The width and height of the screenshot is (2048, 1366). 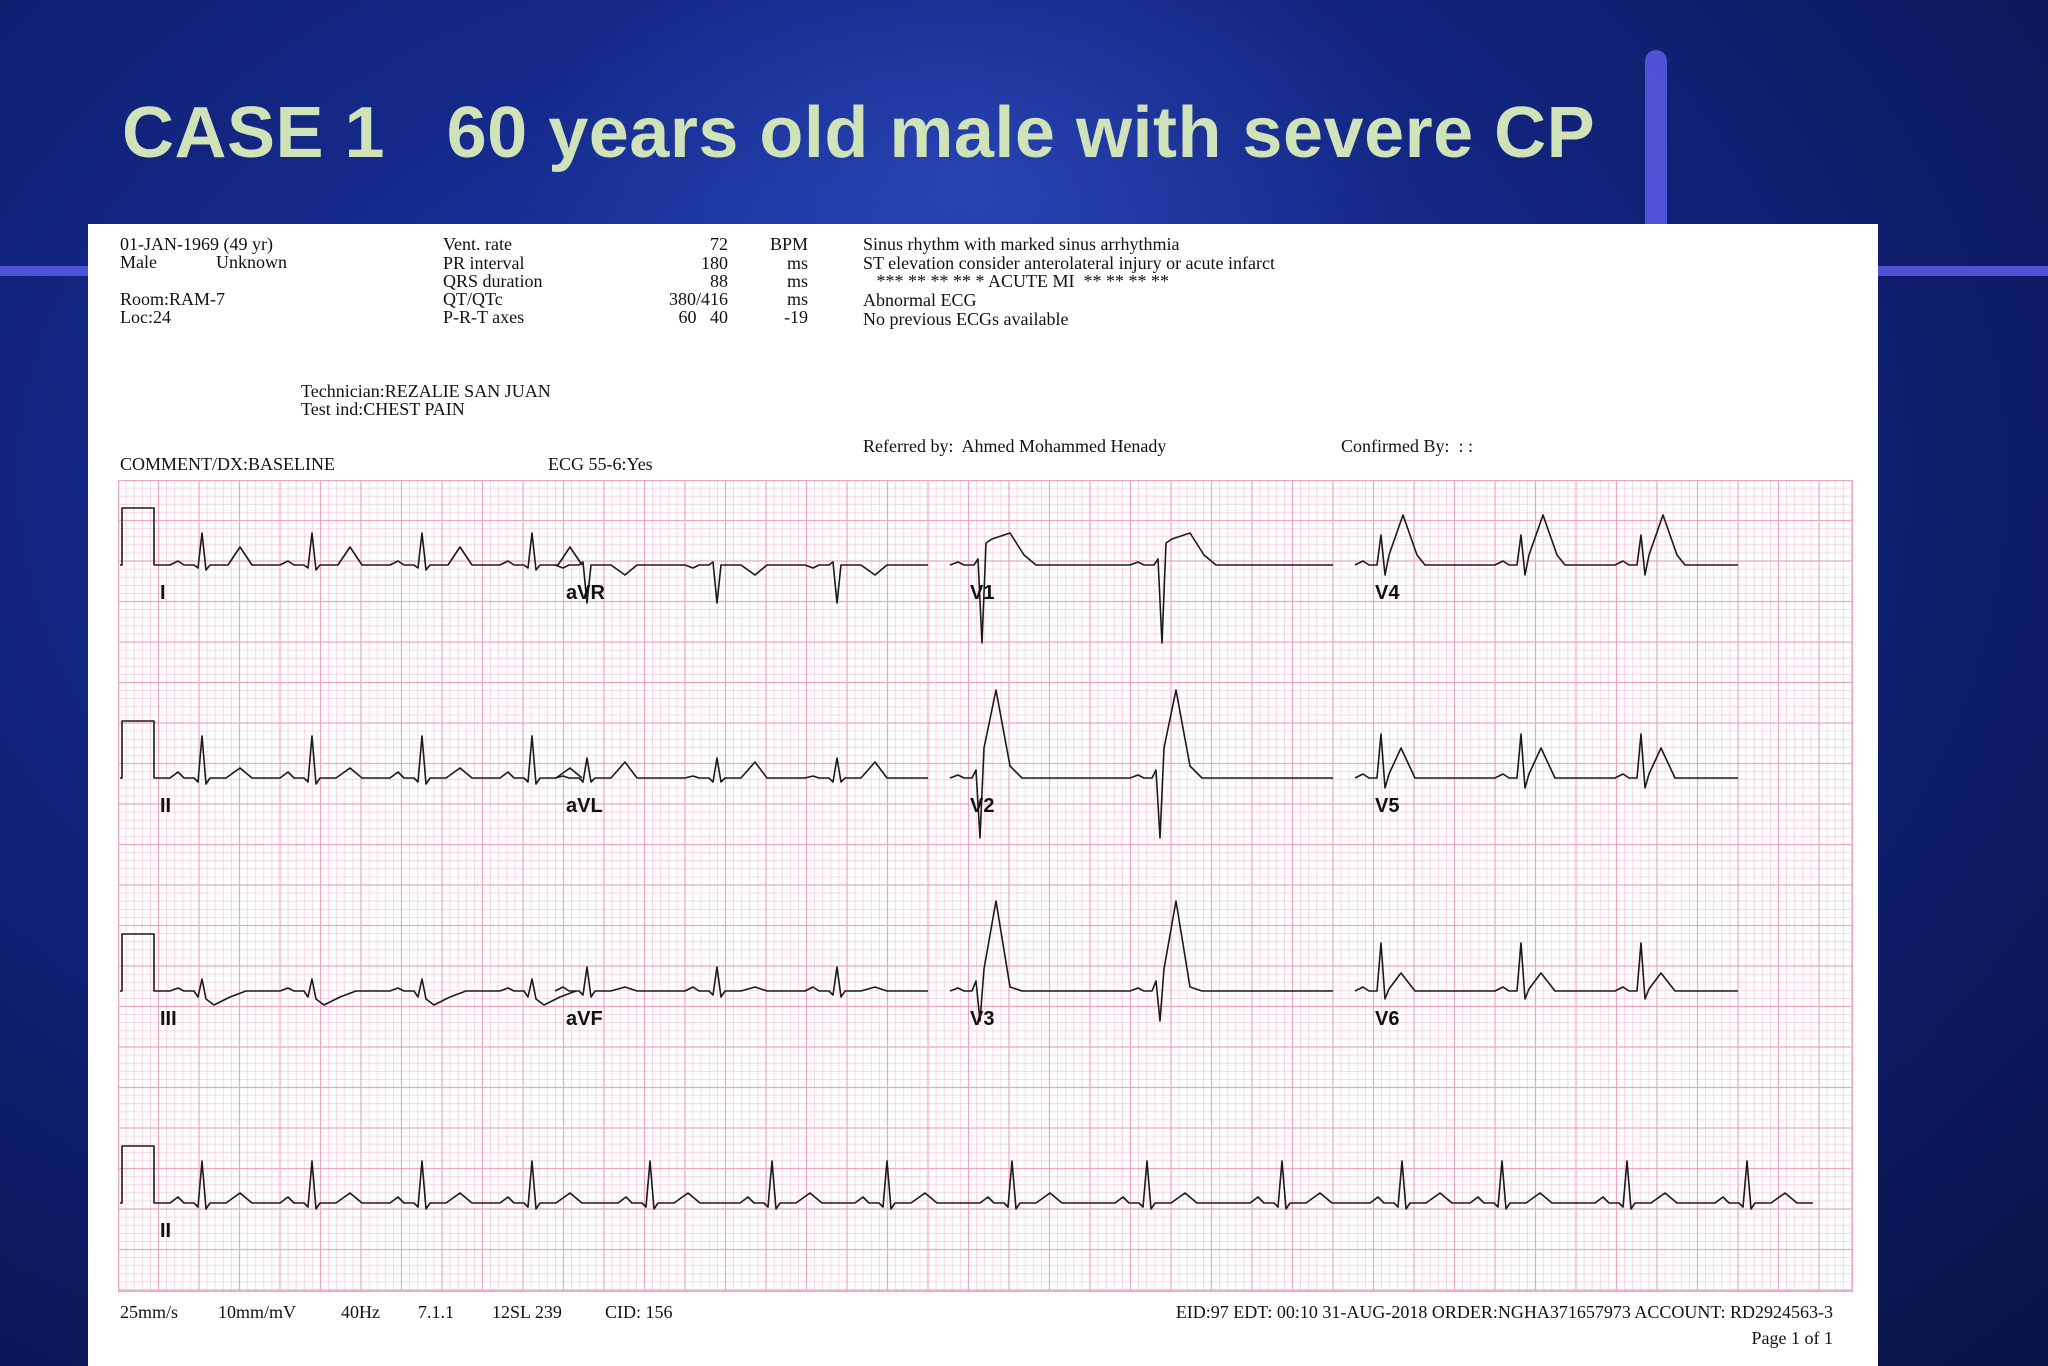 I want to click on ecg-trace-aVR, so click(x=741, y=582).